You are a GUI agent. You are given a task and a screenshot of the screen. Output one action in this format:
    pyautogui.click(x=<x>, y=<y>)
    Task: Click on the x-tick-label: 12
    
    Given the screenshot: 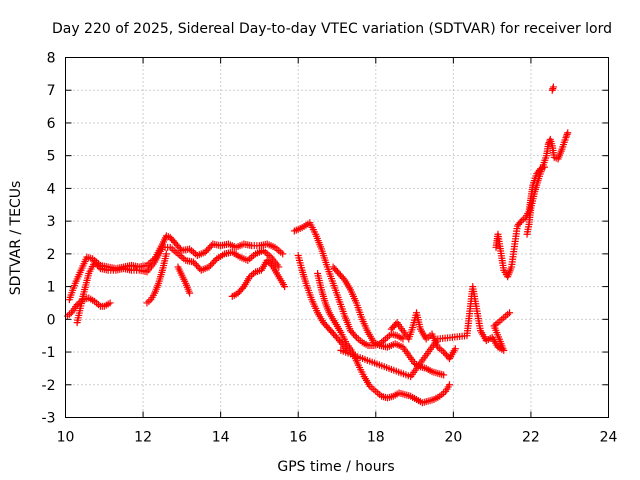 What is the action you would take?
    pyautogui.click(x=143, y=438)
    